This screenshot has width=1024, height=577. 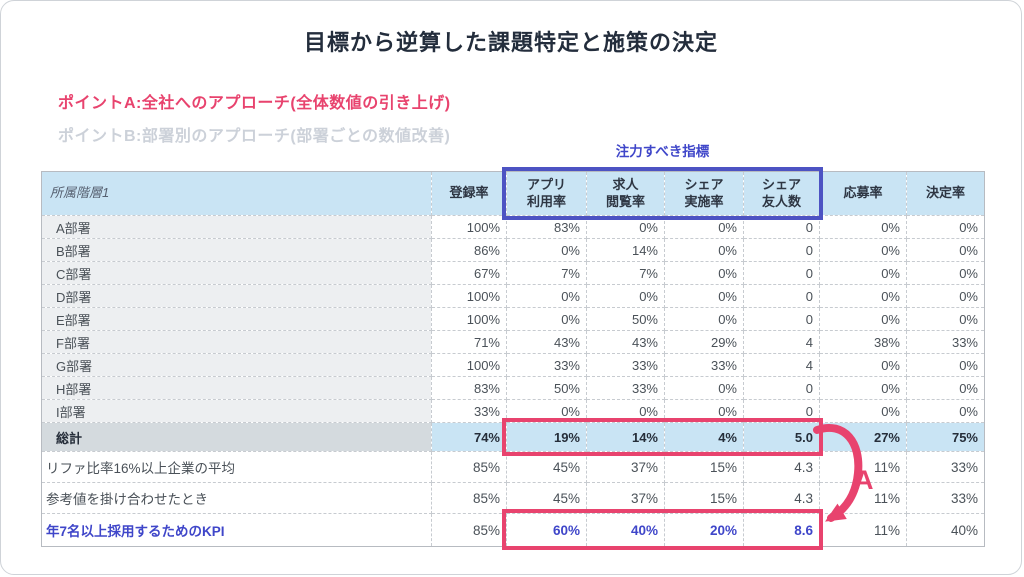 I want to click on column-header: アプリ 利用率, so click(x=546, y=193).